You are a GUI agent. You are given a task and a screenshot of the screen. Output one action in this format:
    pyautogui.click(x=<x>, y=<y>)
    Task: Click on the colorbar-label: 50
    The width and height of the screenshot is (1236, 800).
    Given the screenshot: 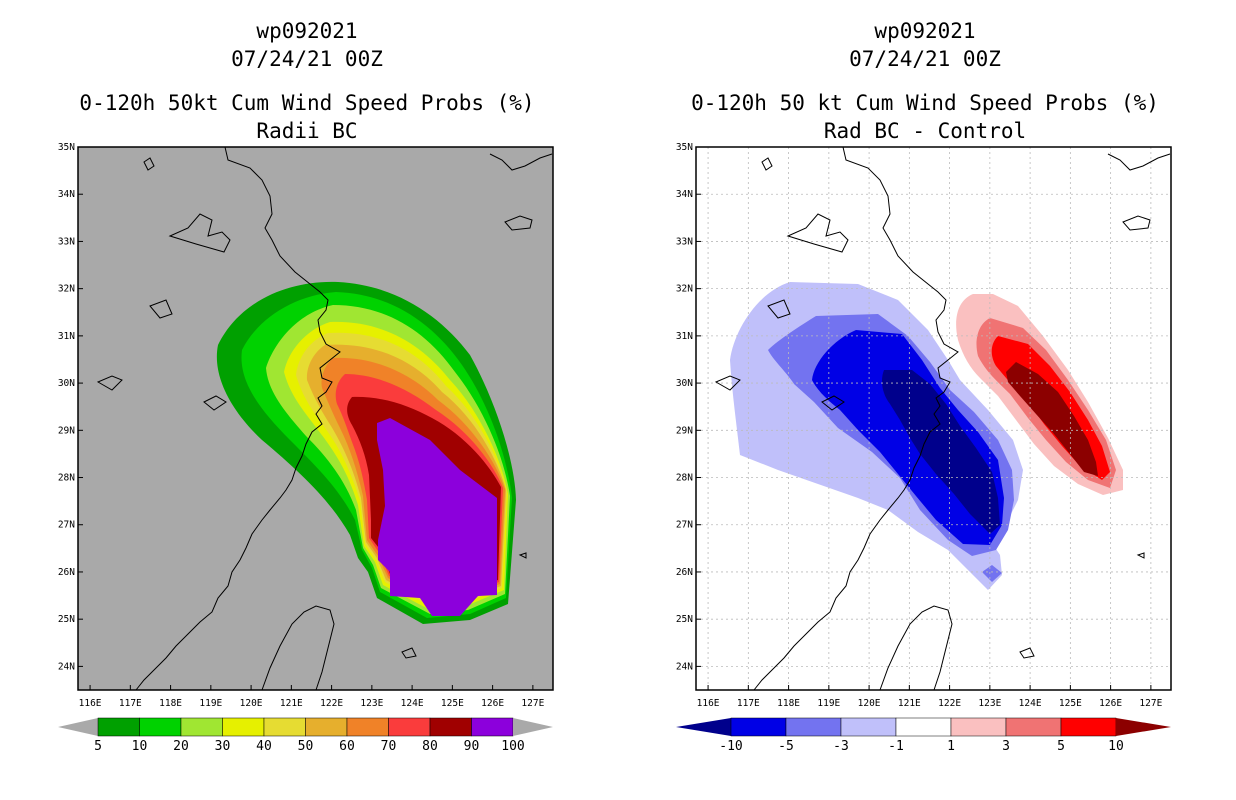 What is the action you would take?
    pyautogui.click(x=306, y=746)
    